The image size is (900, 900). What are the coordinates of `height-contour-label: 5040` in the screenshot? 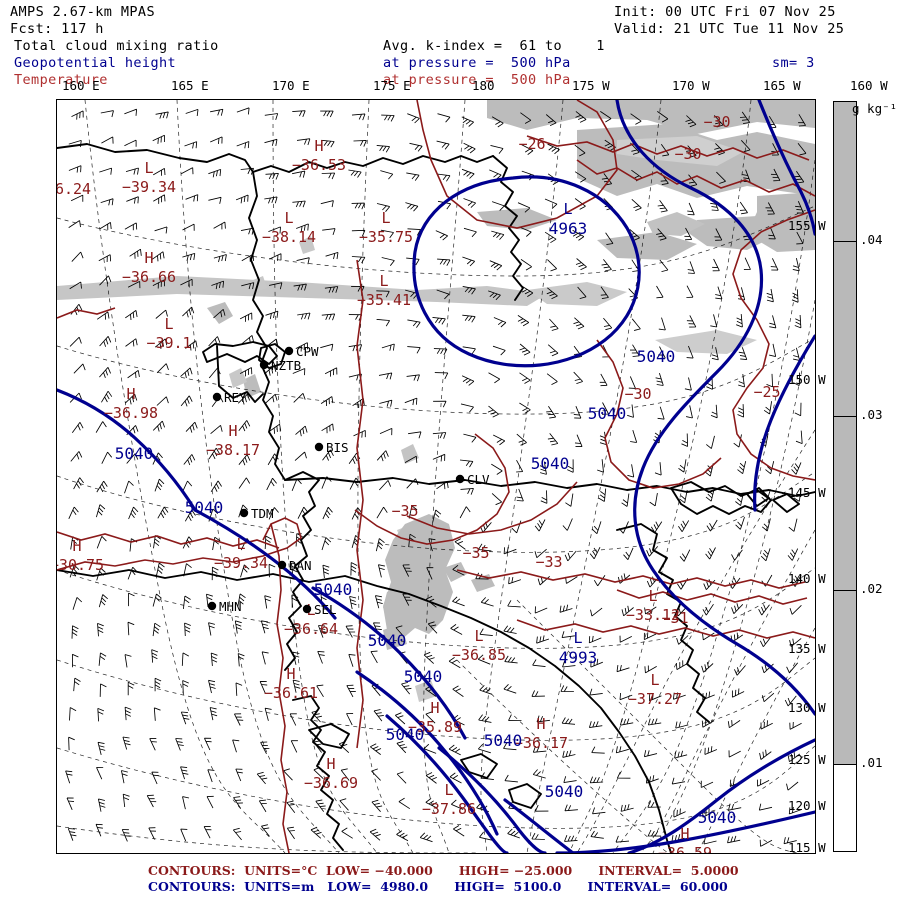 It's located at (134, 453).